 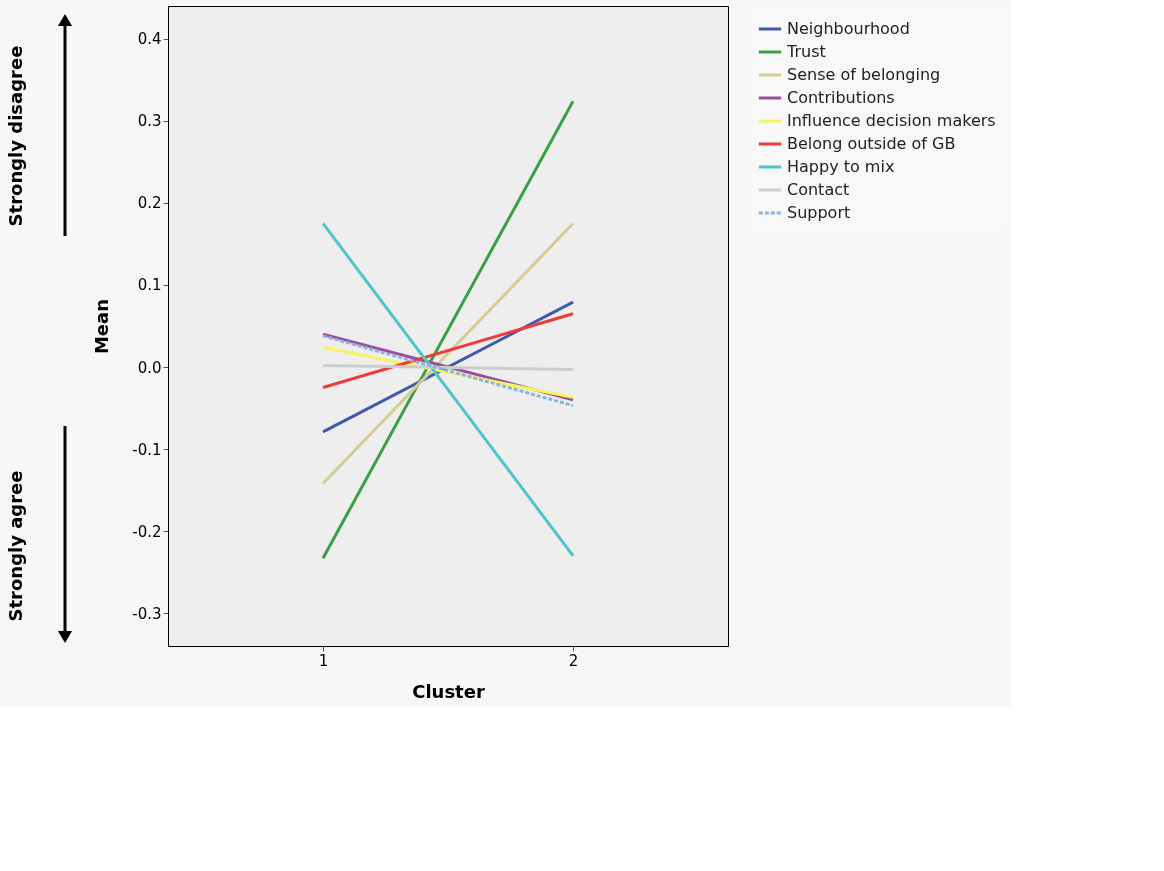 I want to click on text: Strongly agree, so click(x=15, y=546).